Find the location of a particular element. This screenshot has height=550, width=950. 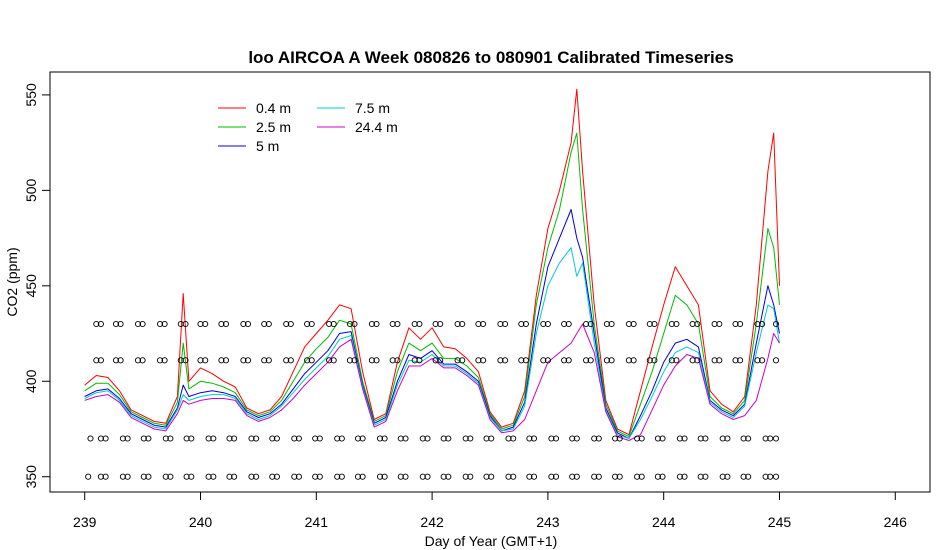

x-tick-label: 239 is located at coordinates (85, 522).